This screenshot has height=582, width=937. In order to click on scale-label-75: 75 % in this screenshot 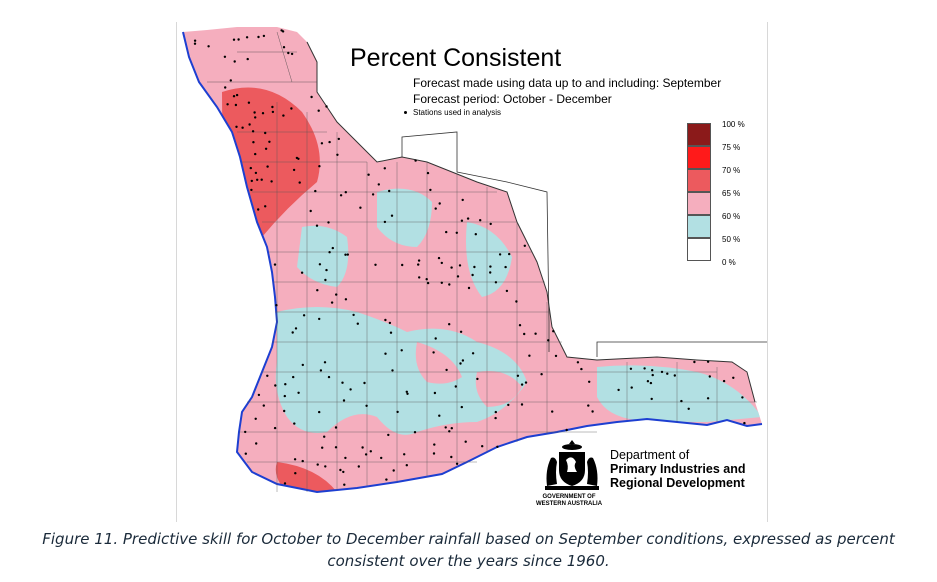, I will do `click(731, 147)`.